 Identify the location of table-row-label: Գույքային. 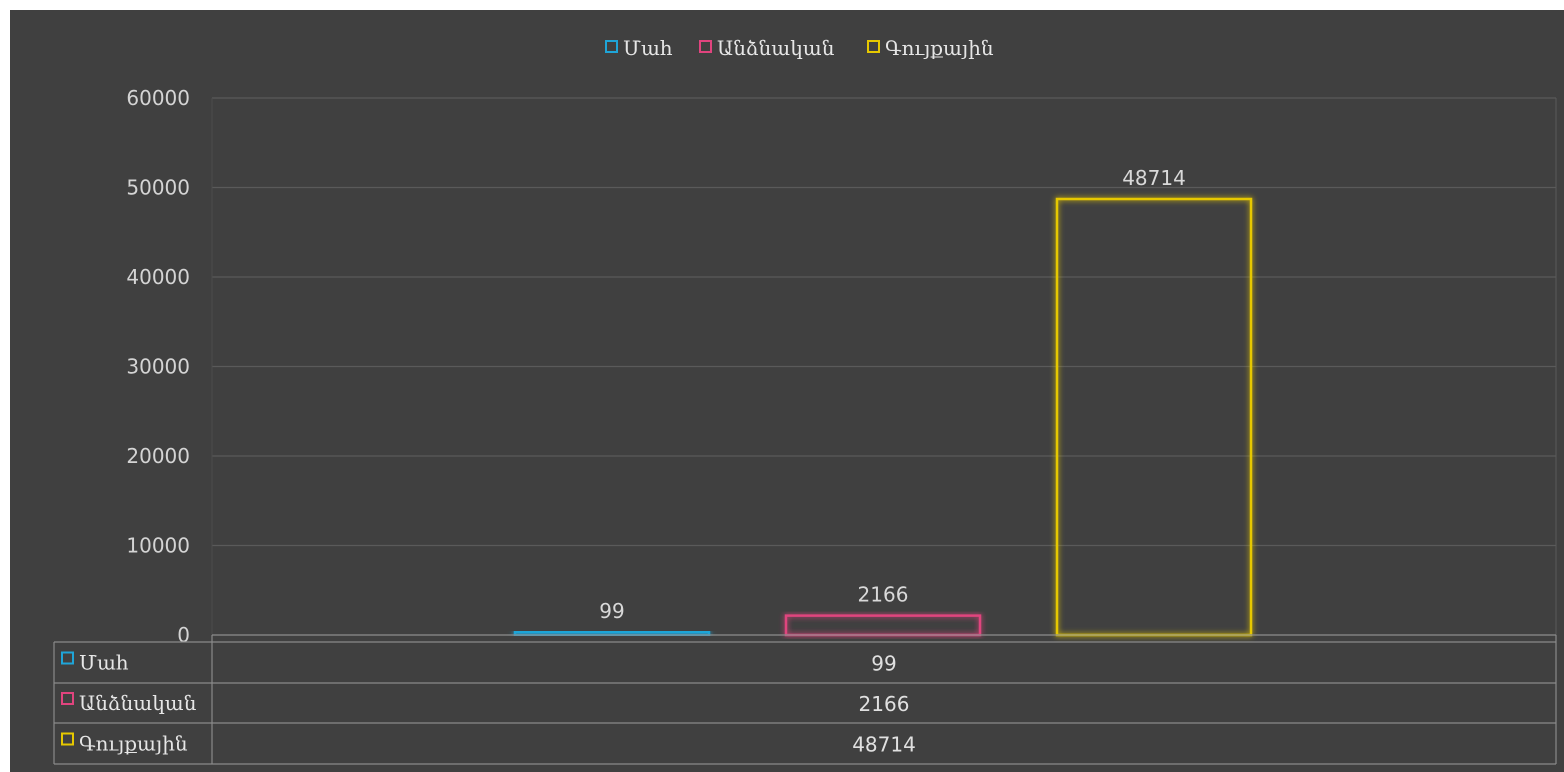
(133, 744).